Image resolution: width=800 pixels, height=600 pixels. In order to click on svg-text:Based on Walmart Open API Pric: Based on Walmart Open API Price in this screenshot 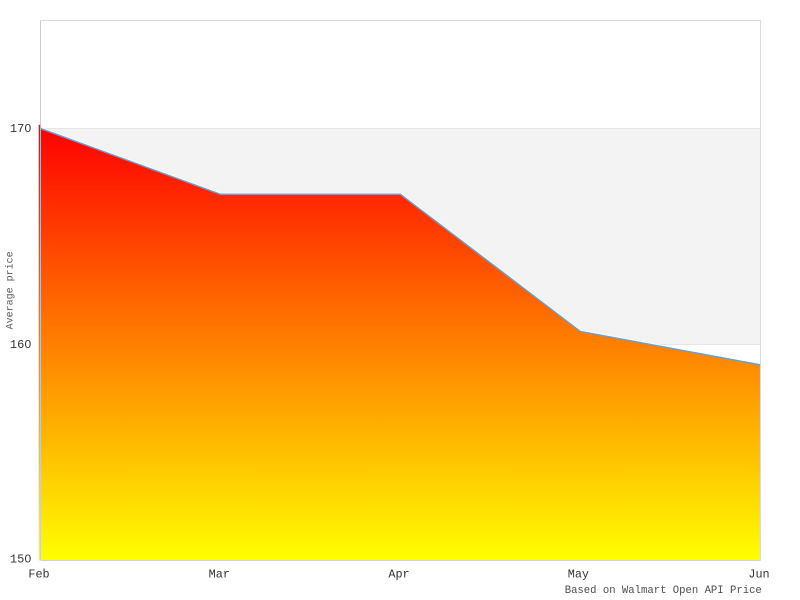, I will do `click(663, 591)`.